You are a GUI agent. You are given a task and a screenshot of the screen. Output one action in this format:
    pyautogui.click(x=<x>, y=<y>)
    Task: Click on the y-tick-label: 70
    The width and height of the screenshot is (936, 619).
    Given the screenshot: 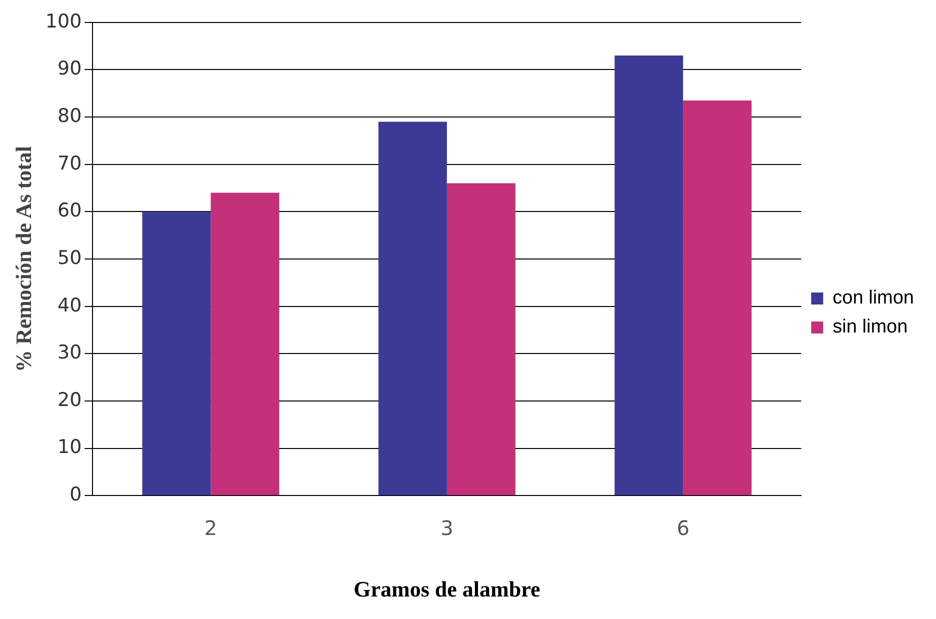 What is the action you would take?
    pyautogui.click(x=69, y=163)
    